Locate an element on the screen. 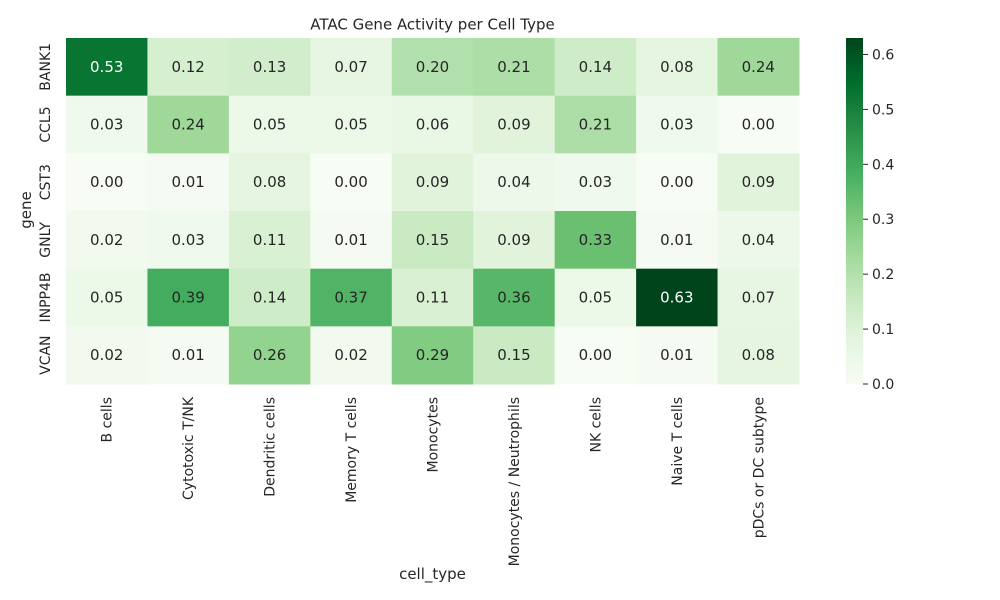 This screenshot has width=1000, height=600. cell-value-label: 0.02 is located at coordinates (106, 240).